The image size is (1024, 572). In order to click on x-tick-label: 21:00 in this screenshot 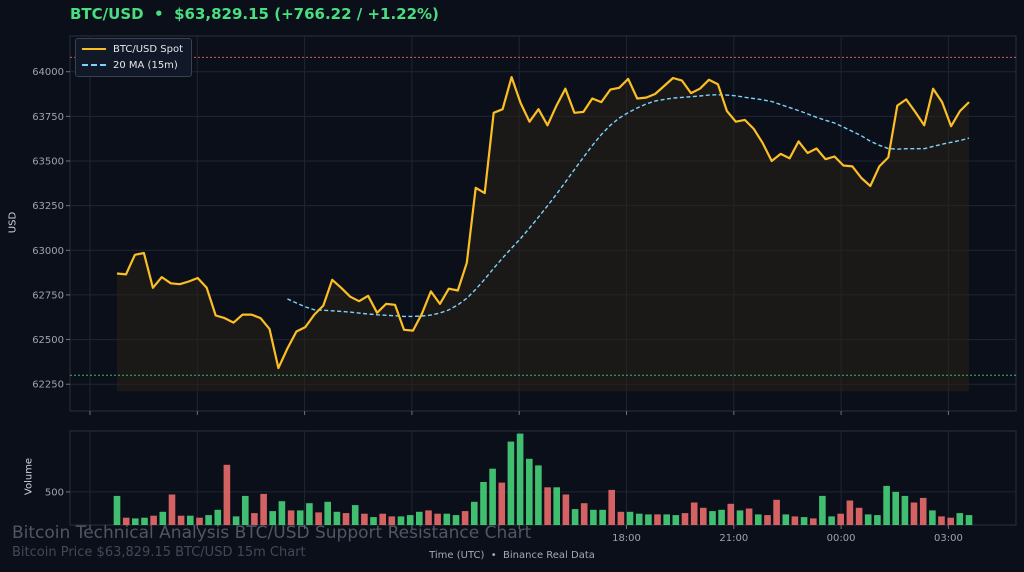, I will do `click(733, 538)`.